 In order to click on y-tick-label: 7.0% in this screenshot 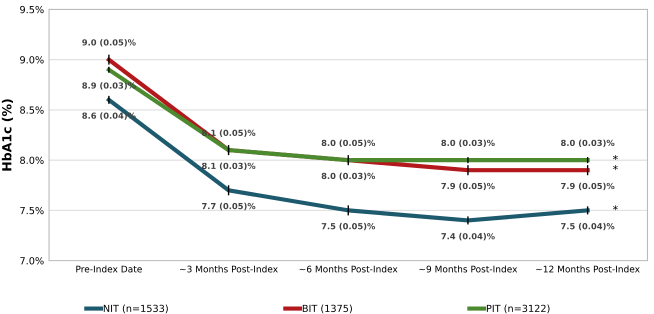, I will do `click(32, 260)`.